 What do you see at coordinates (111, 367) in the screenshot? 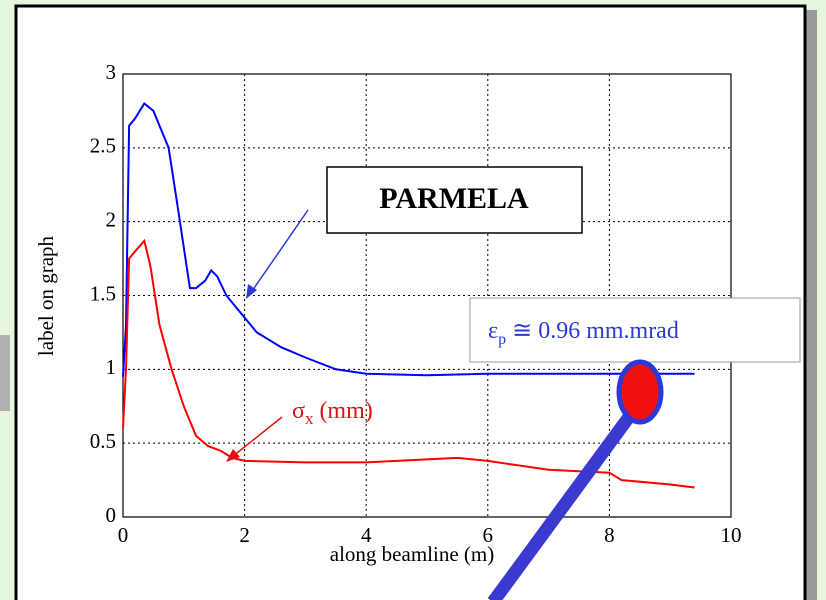
I see `y-tick-label: 1` at bounding box center [111, 367].